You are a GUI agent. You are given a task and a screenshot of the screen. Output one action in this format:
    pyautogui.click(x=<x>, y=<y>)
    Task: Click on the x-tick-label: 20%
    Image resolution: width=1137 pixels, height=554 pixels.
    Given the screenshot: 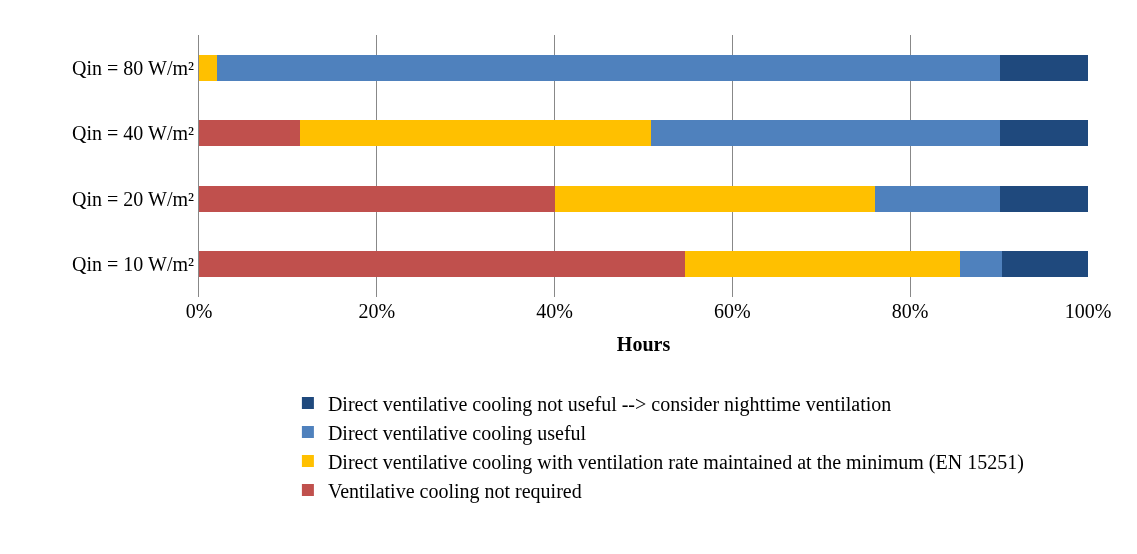 What is the action you would take?
    pyautogui.click(x=377, y=311)
    